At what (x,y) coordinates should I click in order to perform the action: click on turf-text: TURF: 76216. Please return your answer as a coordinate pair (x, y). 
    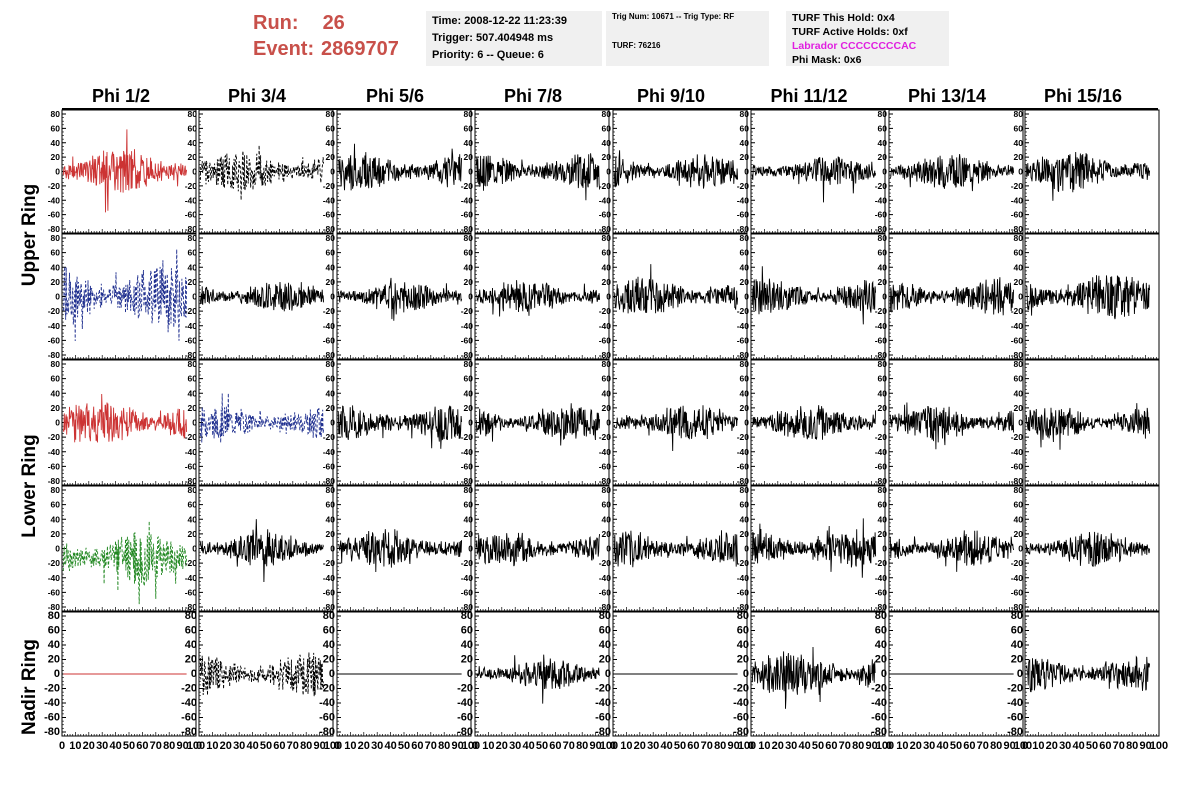
    Looking at the image, I should click on (636, 45).